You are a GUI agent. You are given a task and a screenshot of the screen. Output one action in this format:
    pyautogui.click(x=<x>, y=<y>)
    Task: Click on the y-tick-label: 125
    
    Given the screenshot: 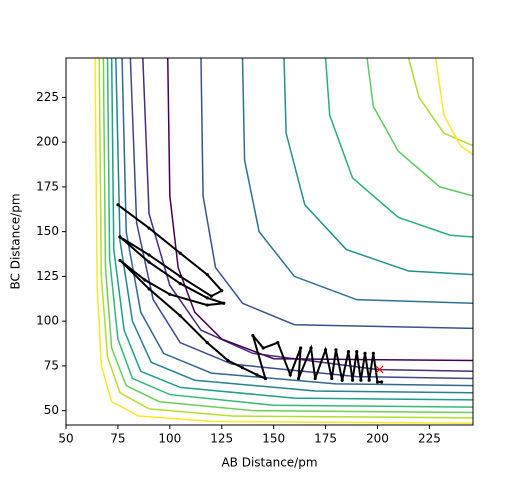 What is the action you would take?
    pyautogui.click(x=47, y=276)
    